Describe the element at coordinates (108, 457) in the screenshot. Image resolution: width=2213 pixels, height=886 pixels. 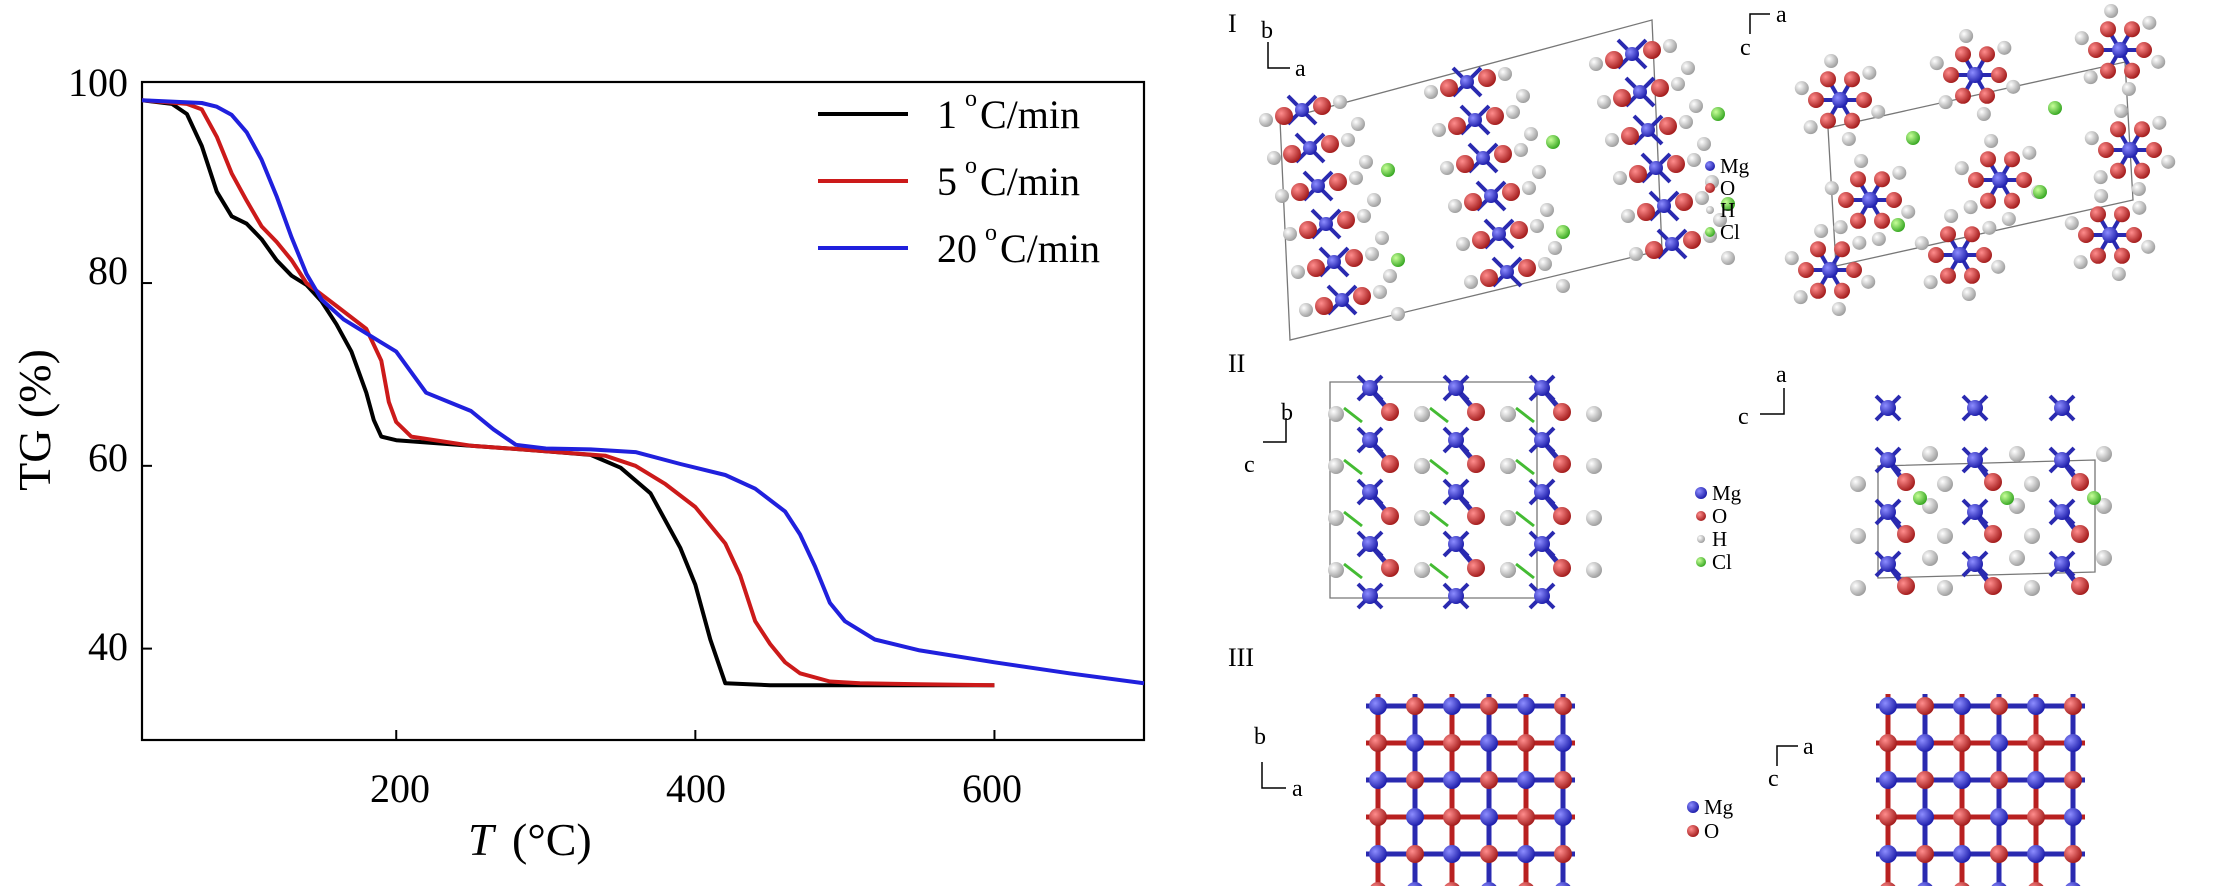
I see `y-tick-label: 60` at that location.